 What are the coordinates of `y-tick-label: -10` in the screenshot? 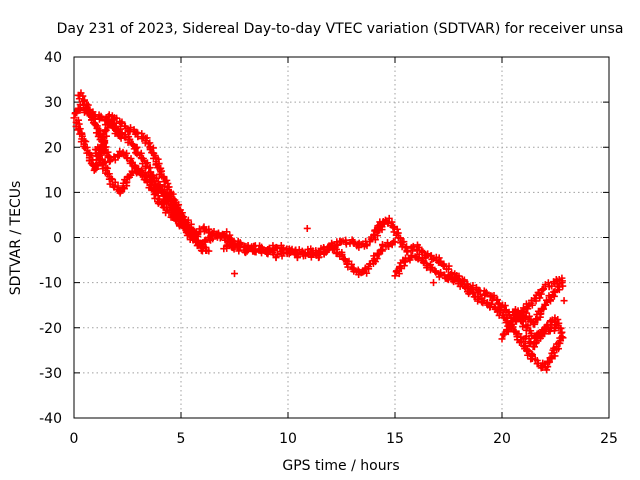 It's located at (50, 284).